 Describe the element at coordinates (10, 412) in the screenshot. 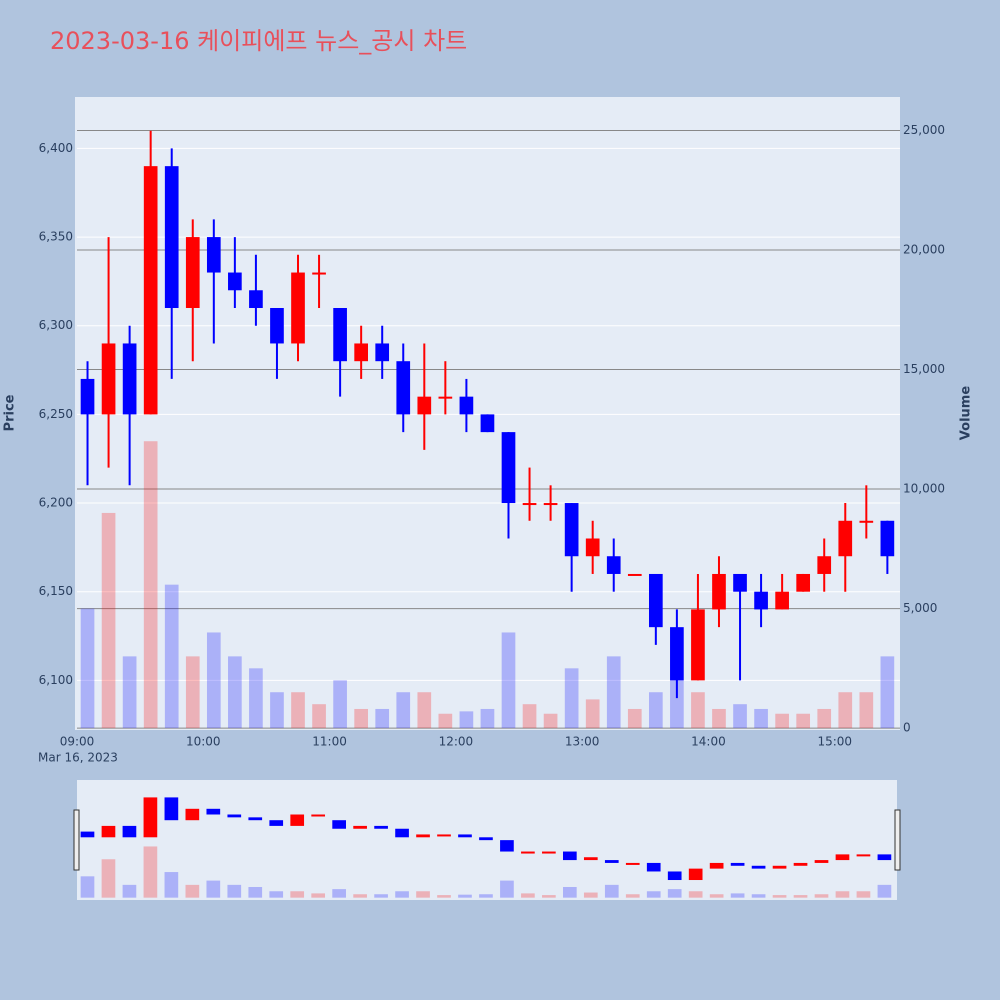

I see `y-axis-title: Price` at that location.